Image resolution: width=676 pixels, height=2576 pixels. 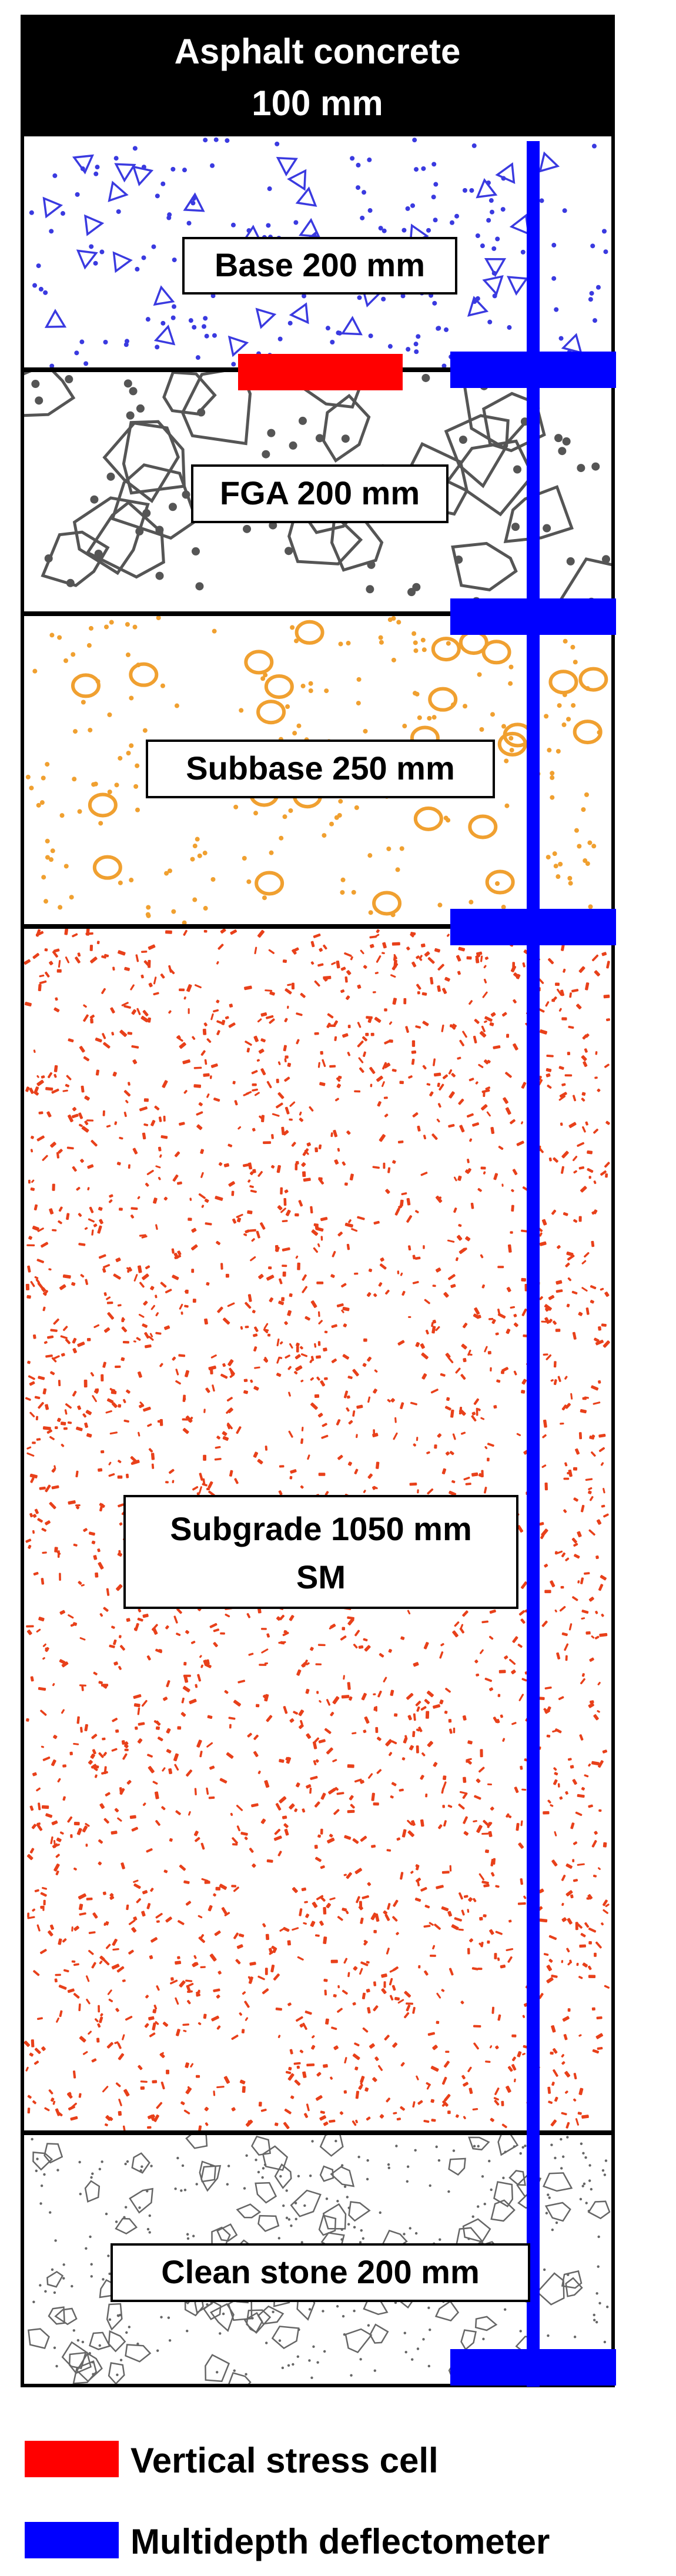 I want to click on asphalt-label-line1: Asphalt concrete, so click(x=318, y=51).